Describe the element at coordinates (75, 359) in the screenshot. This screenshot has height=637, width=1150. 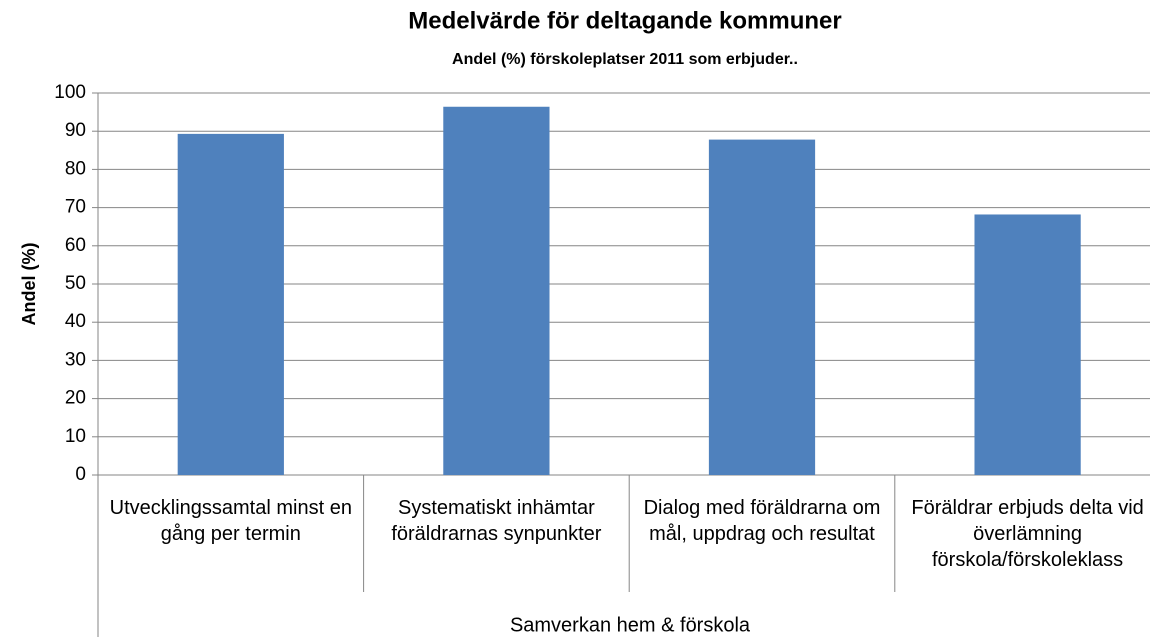
I see `y-tick-label: 30` at that location.